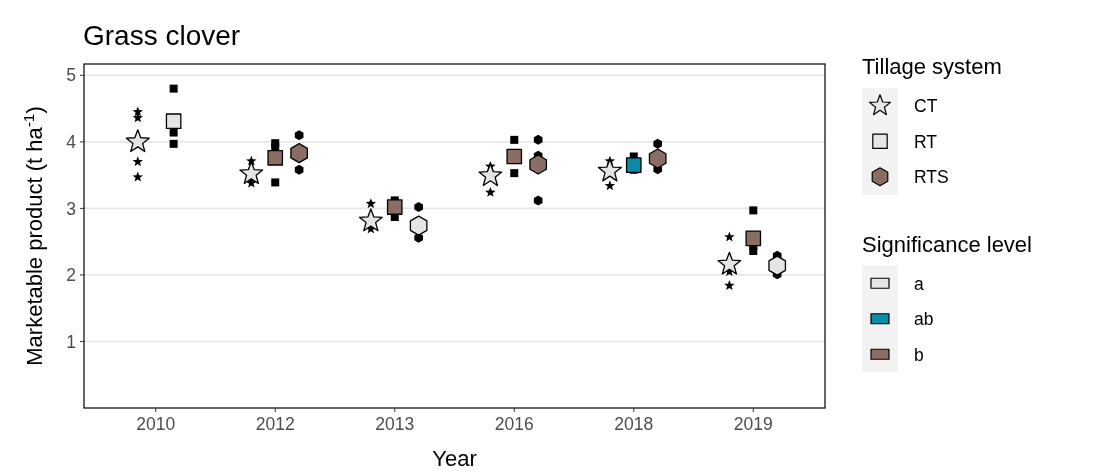  What do you see at coordinates (162, 35) in the screenshot?
I see `chart-title: Grass clover` at bounding box center [162, 35].